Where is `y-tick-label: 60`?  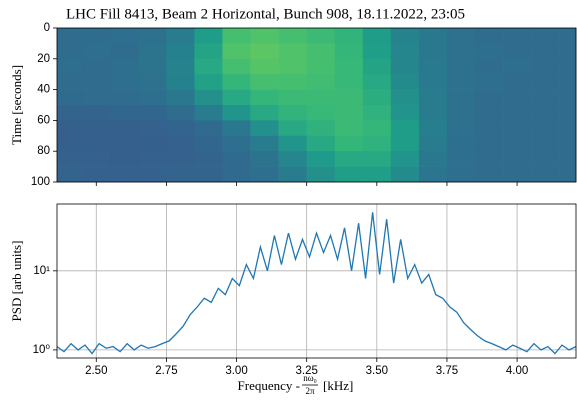 y-tick-label: 60 is located at coordinates (43, 120).